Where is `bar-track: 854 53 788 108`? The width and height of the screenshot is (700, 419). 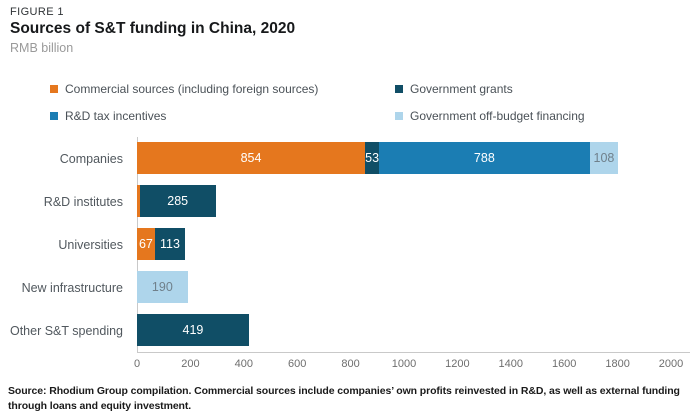
bar-track: 854 53 788 108 is located at coordinates (404, 158).